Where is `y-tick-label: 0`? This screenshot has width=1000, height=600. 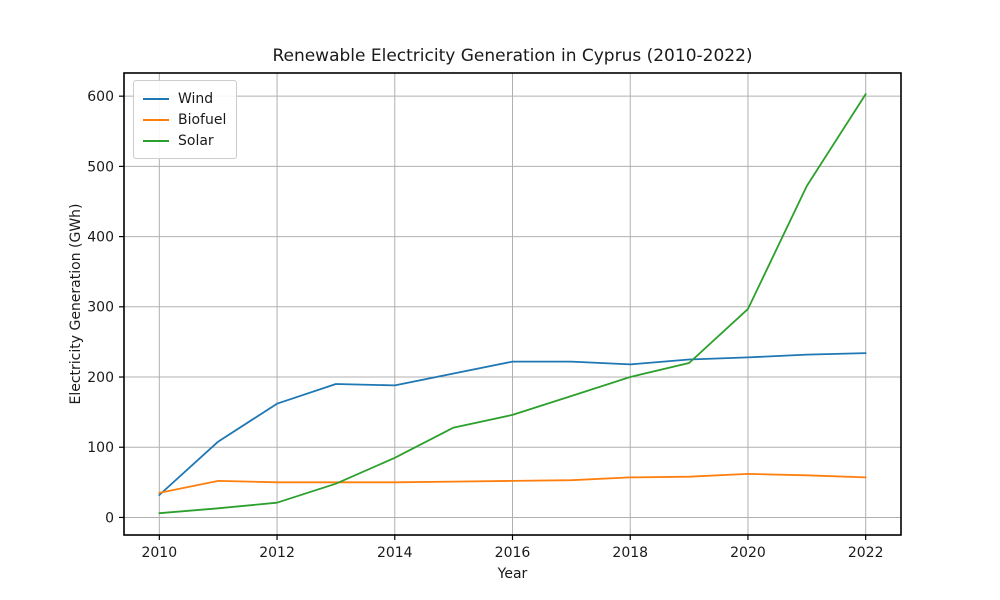 y-tick-label: 0 is located at coordinates (109, 518).